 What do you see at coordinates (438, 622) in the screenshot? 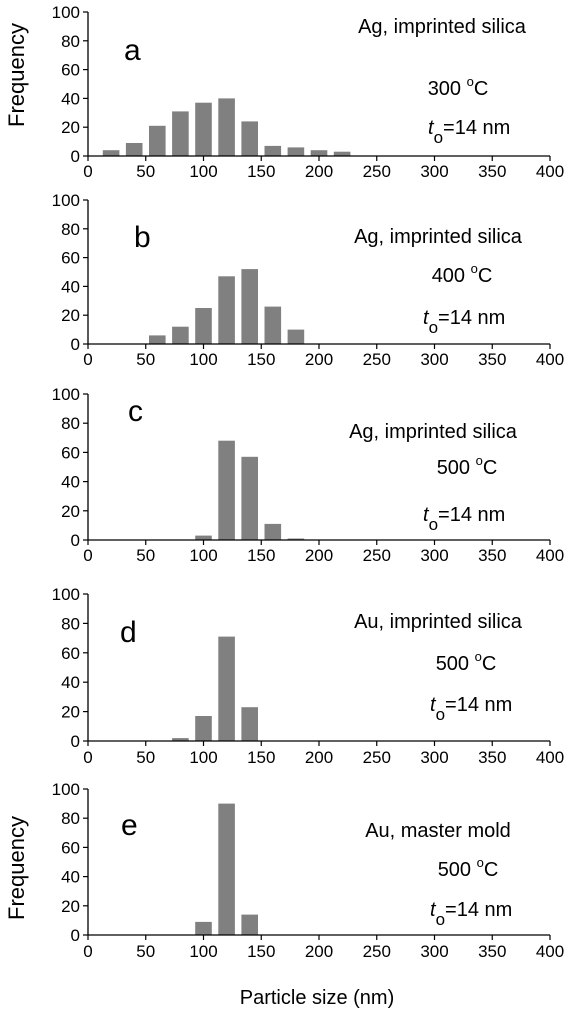
I see `annotation-material: Au, imprinted silica` at bounding box center [438, 622].